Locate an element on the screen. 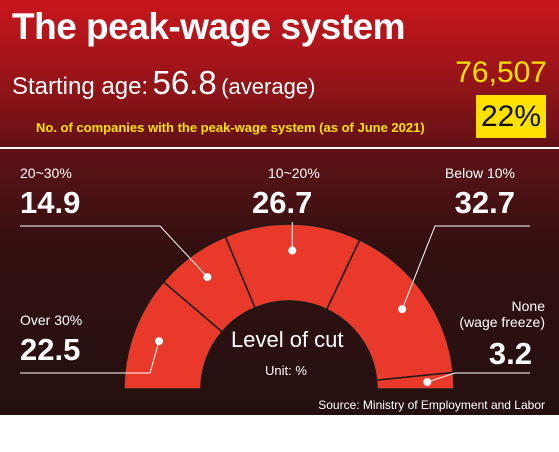 This screenshot has width=559, height=452. slice-category-line: 10~20% is located at coordinates (294, 173).